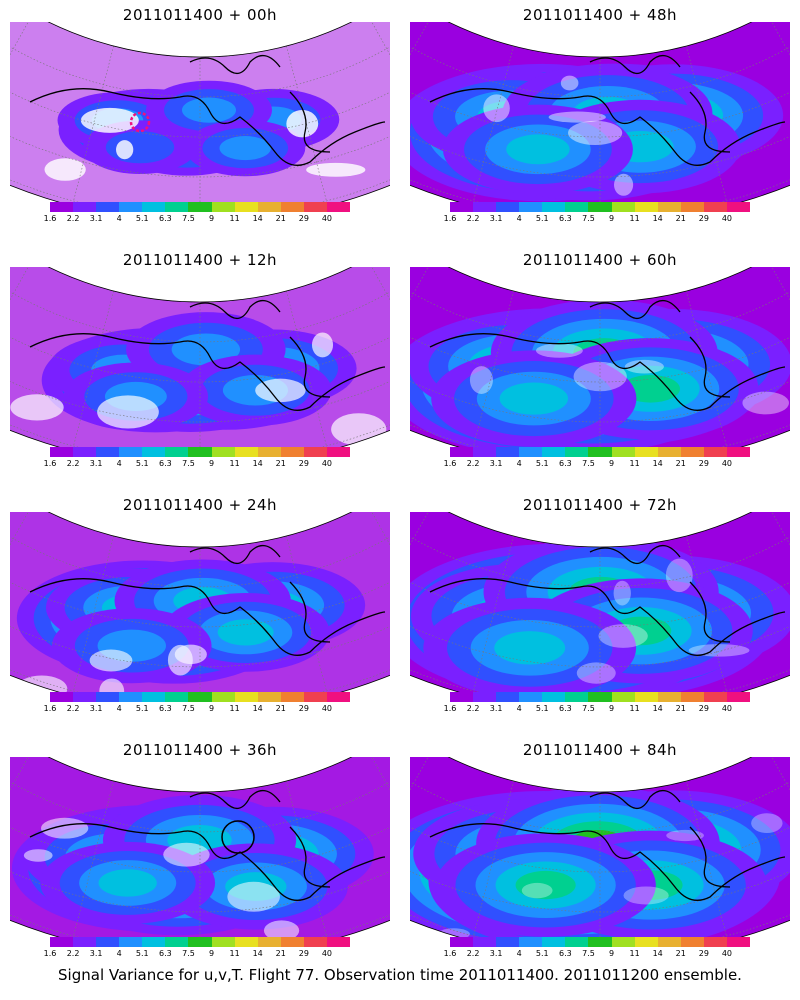 This screenshot has height=1000, width=800. Describe the element at coordinates (450, 708) in the screenshot. I see `colorbar-tick-label: 1.6` at that location.